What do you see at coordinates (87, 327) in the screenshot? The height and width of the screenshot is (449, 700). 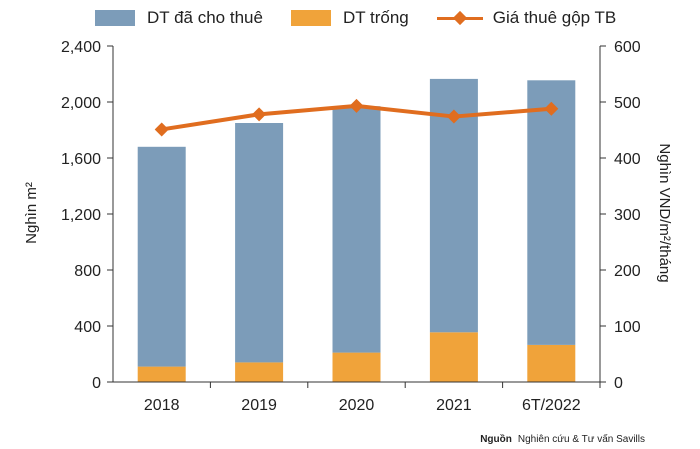 I see `y-tick-label: 400` at bounding box center [87, 327].